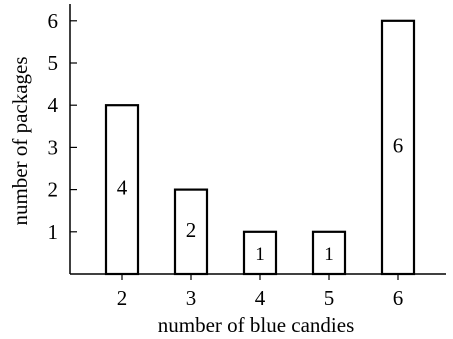 Image resolution: width=453 pixels, height=339 pixels. I want to click on y-tick-label: 4, so click(53, 105).